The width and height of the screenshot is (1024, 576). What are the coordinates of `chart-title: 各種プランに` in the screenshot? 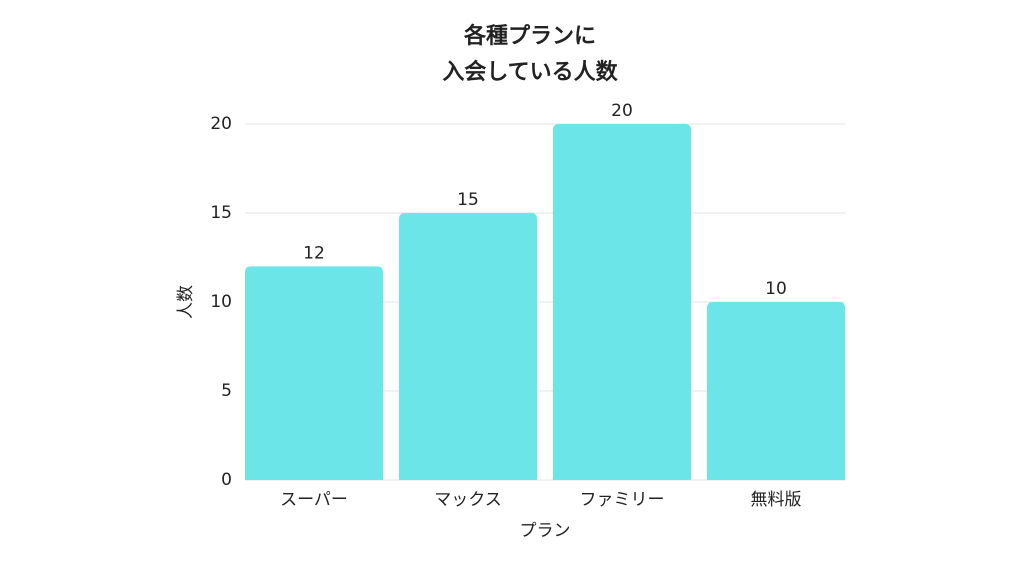 It's located at (529, 36).